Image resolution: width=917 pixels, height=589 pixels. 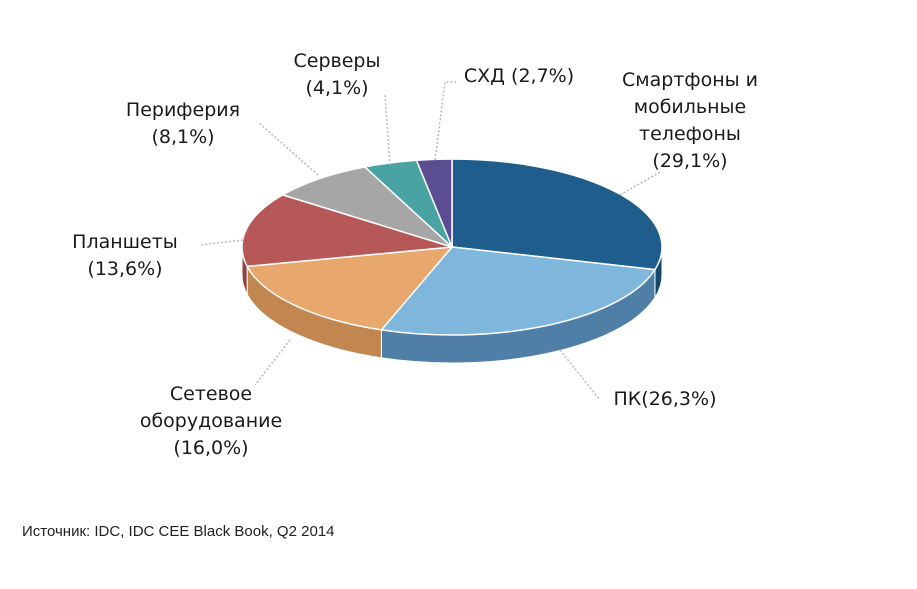 I want to click on slice-label-4: Периферия (8,1%), so click(x=183, y=123).